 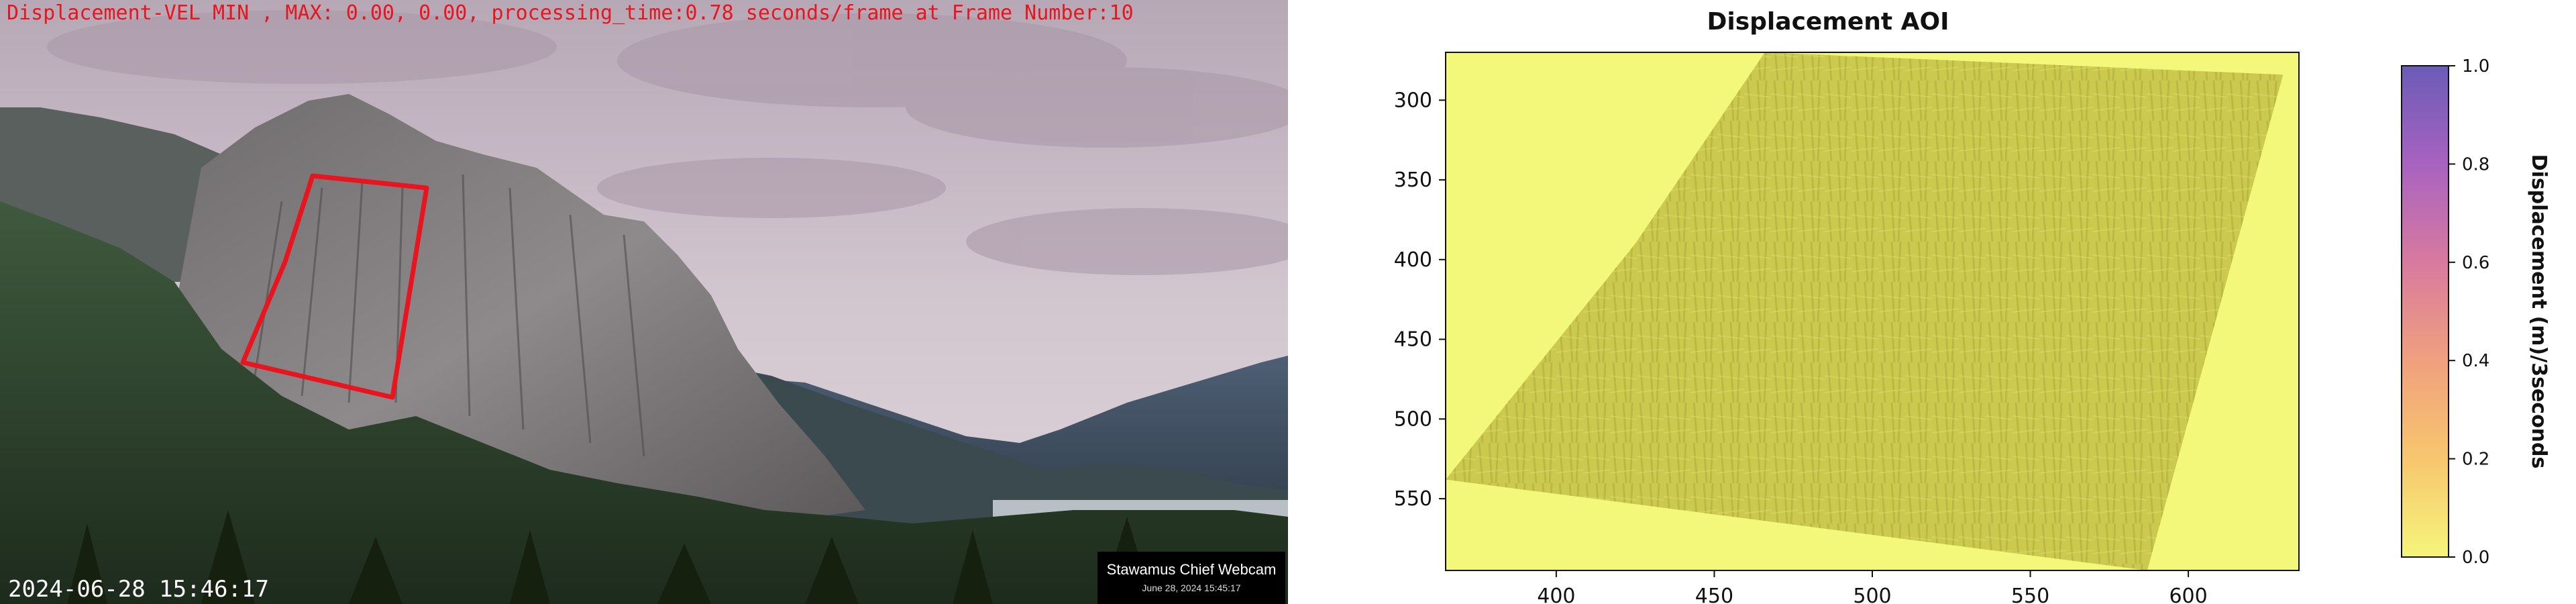 I want to click on mid-mountains, so click(x=996, y=443).